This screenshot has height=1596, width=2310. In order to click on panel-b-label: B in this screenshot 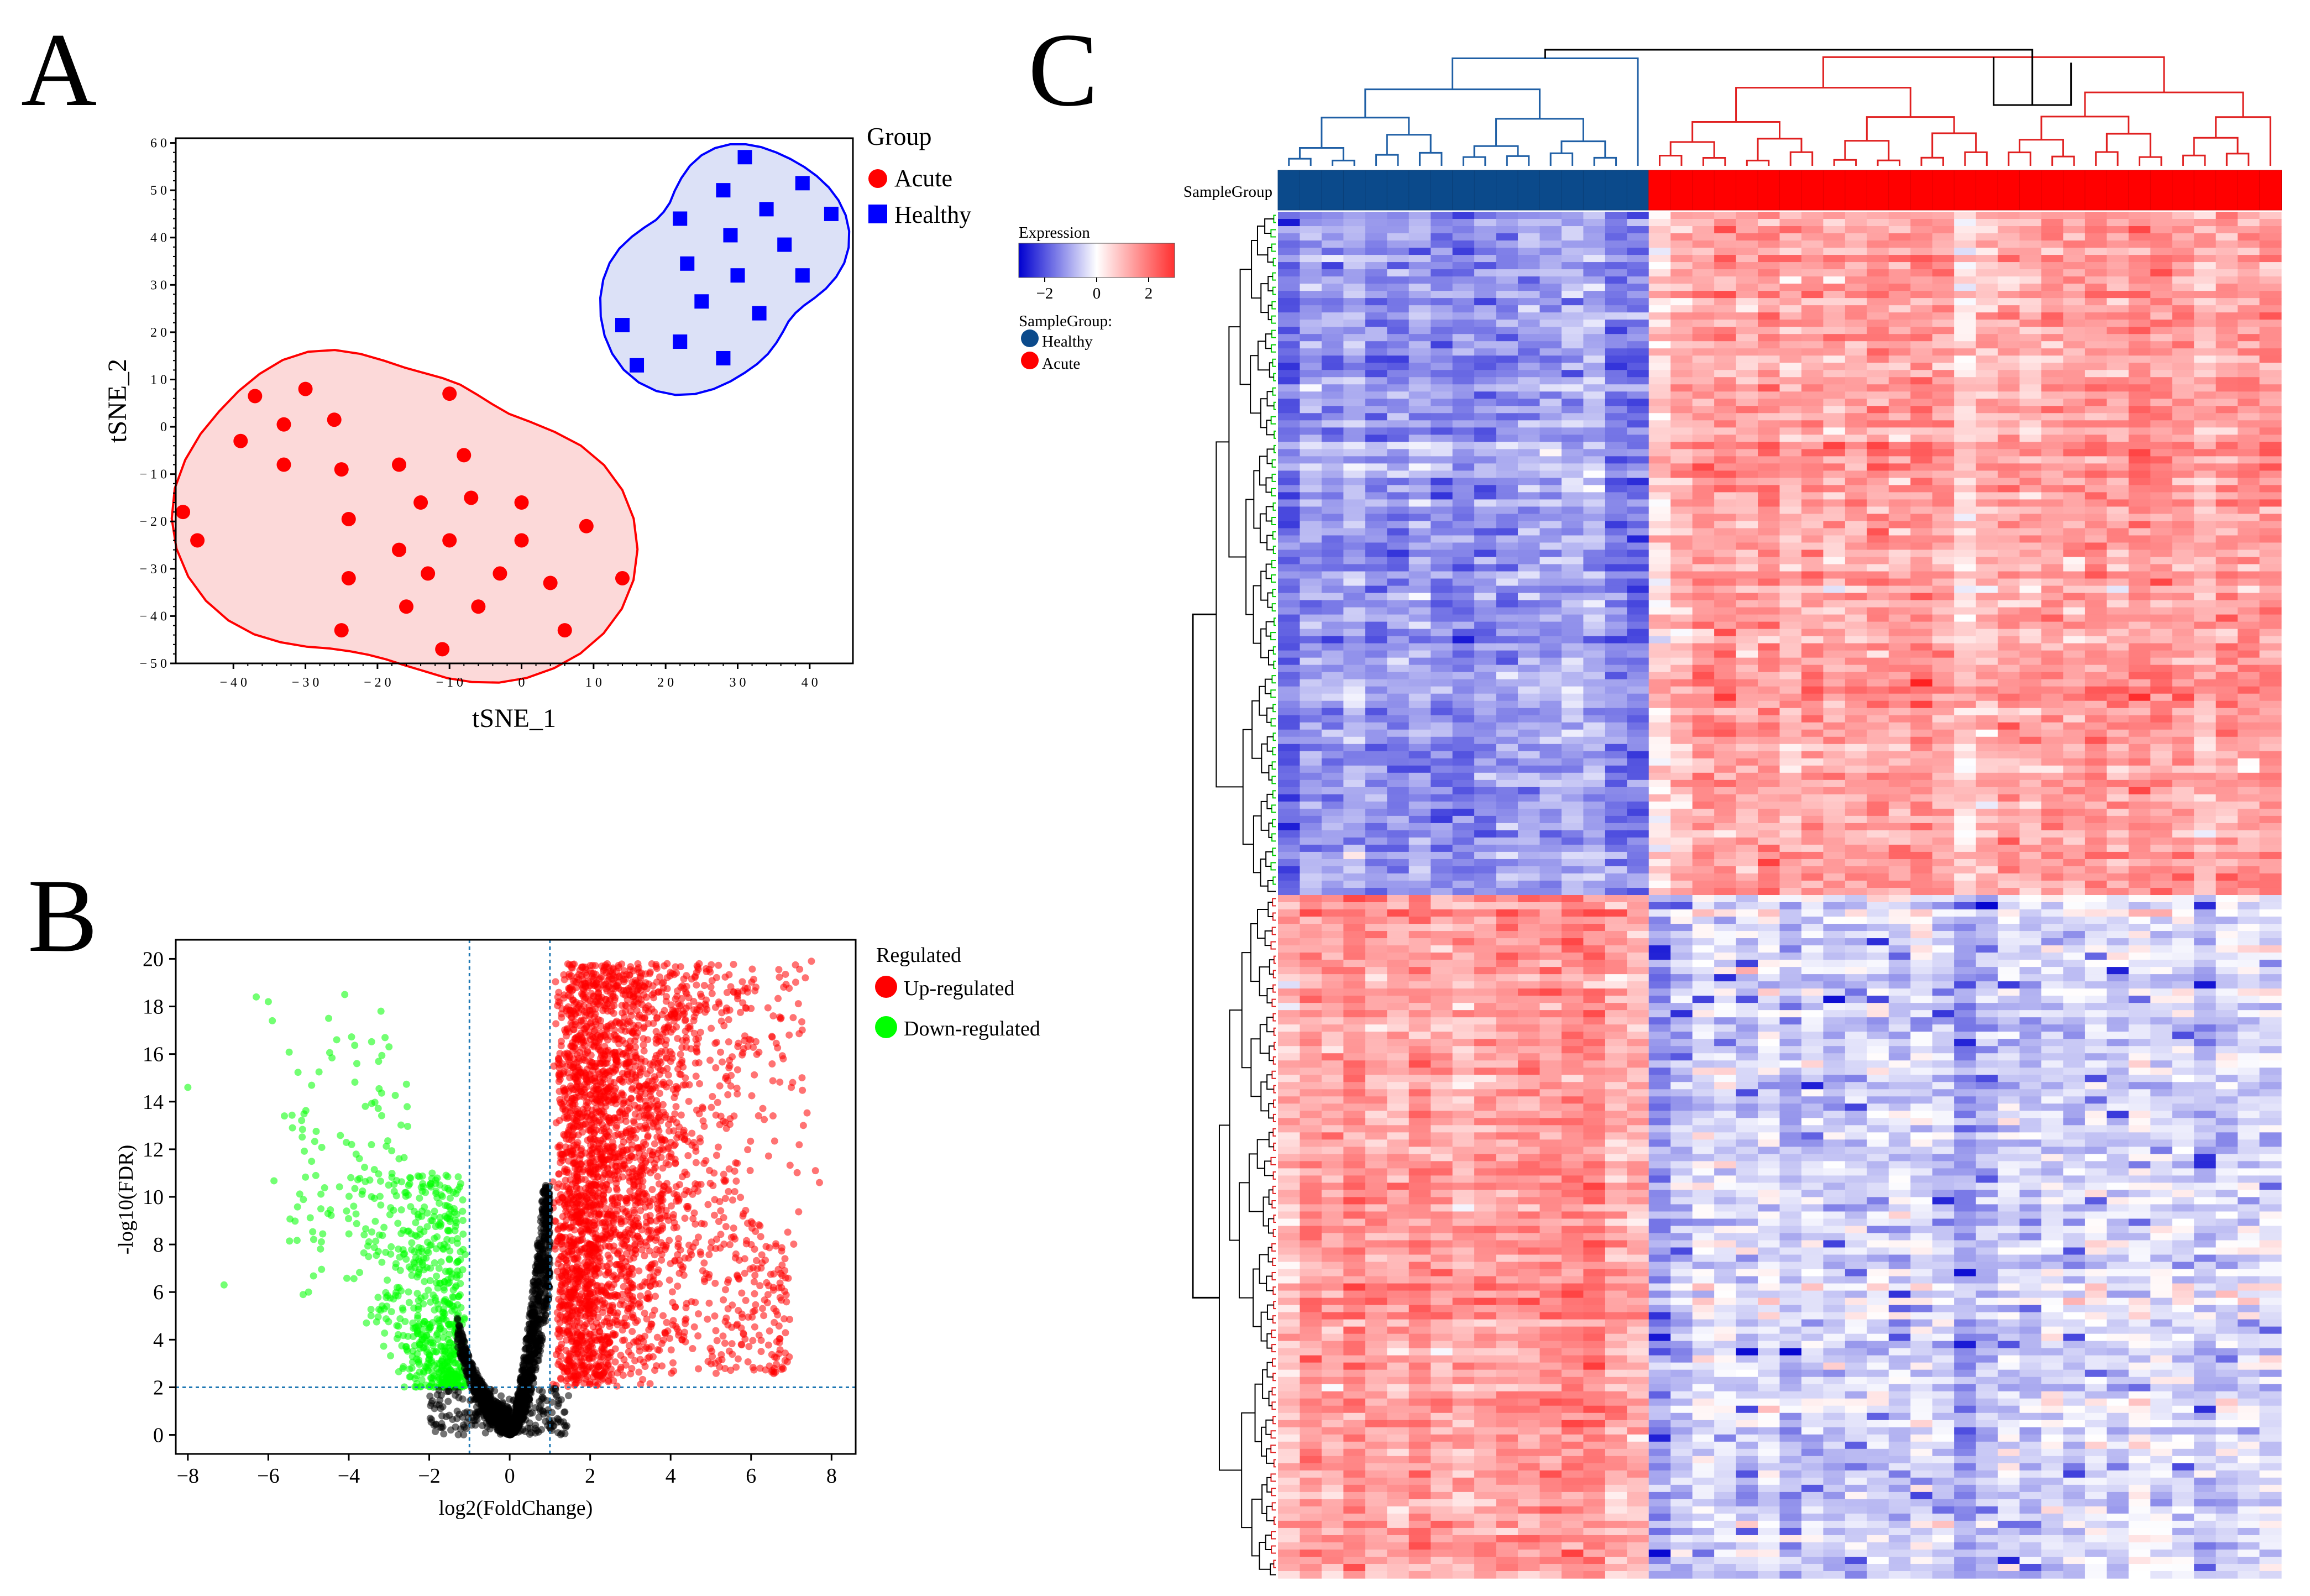, I will do `click(63, 916)`.